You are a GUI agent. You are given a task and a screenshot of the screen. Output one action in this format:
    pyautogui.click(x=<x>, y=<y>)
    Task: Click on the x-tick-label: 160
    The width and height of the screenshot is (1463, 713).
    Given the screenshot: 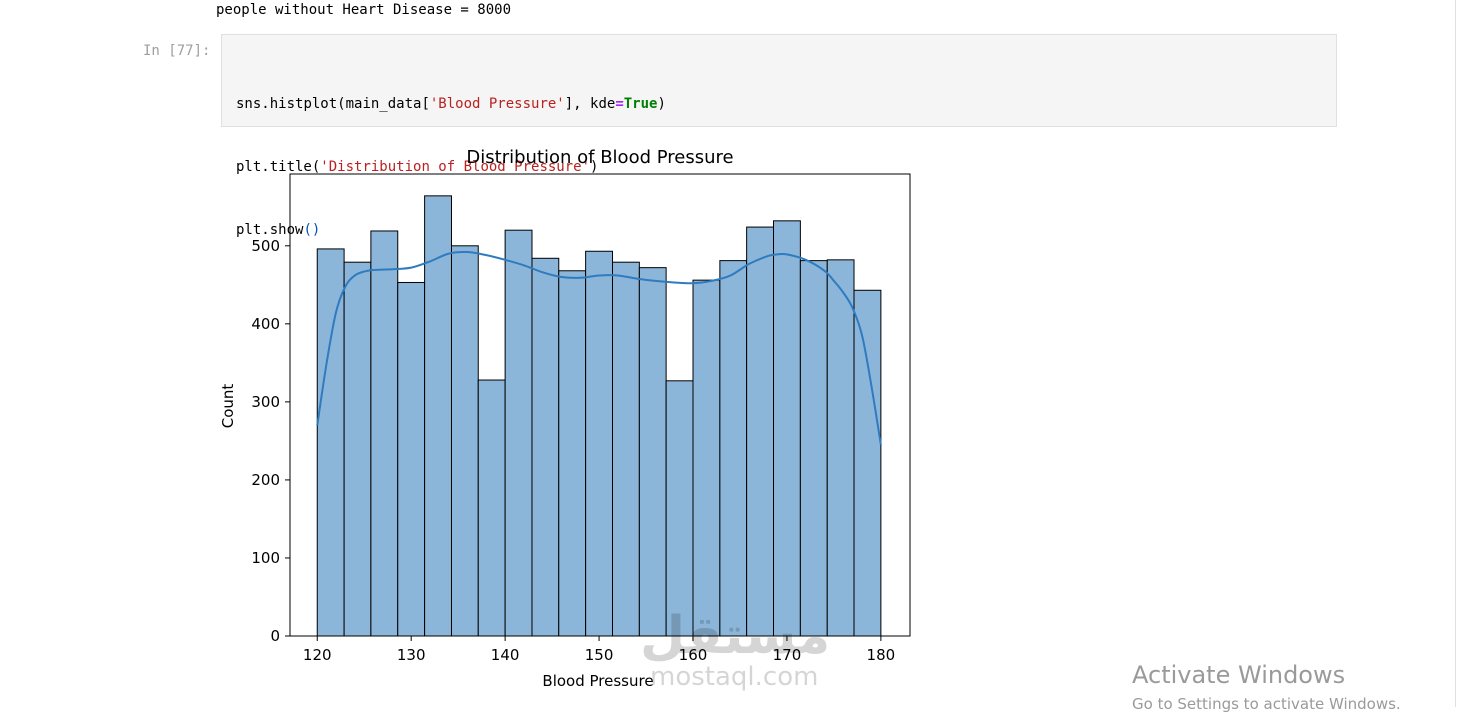 What is the action you would take?
    pyautogui.click(x=693, y=655)
    